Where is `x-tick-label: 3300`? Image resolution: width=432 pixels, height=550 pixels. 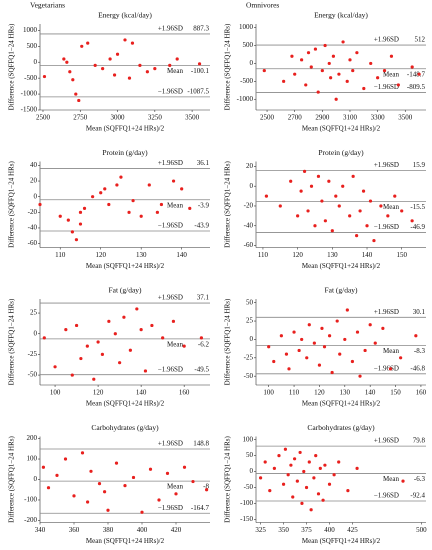
x-tick-label: 3300 is located at coordinates (378, 118).